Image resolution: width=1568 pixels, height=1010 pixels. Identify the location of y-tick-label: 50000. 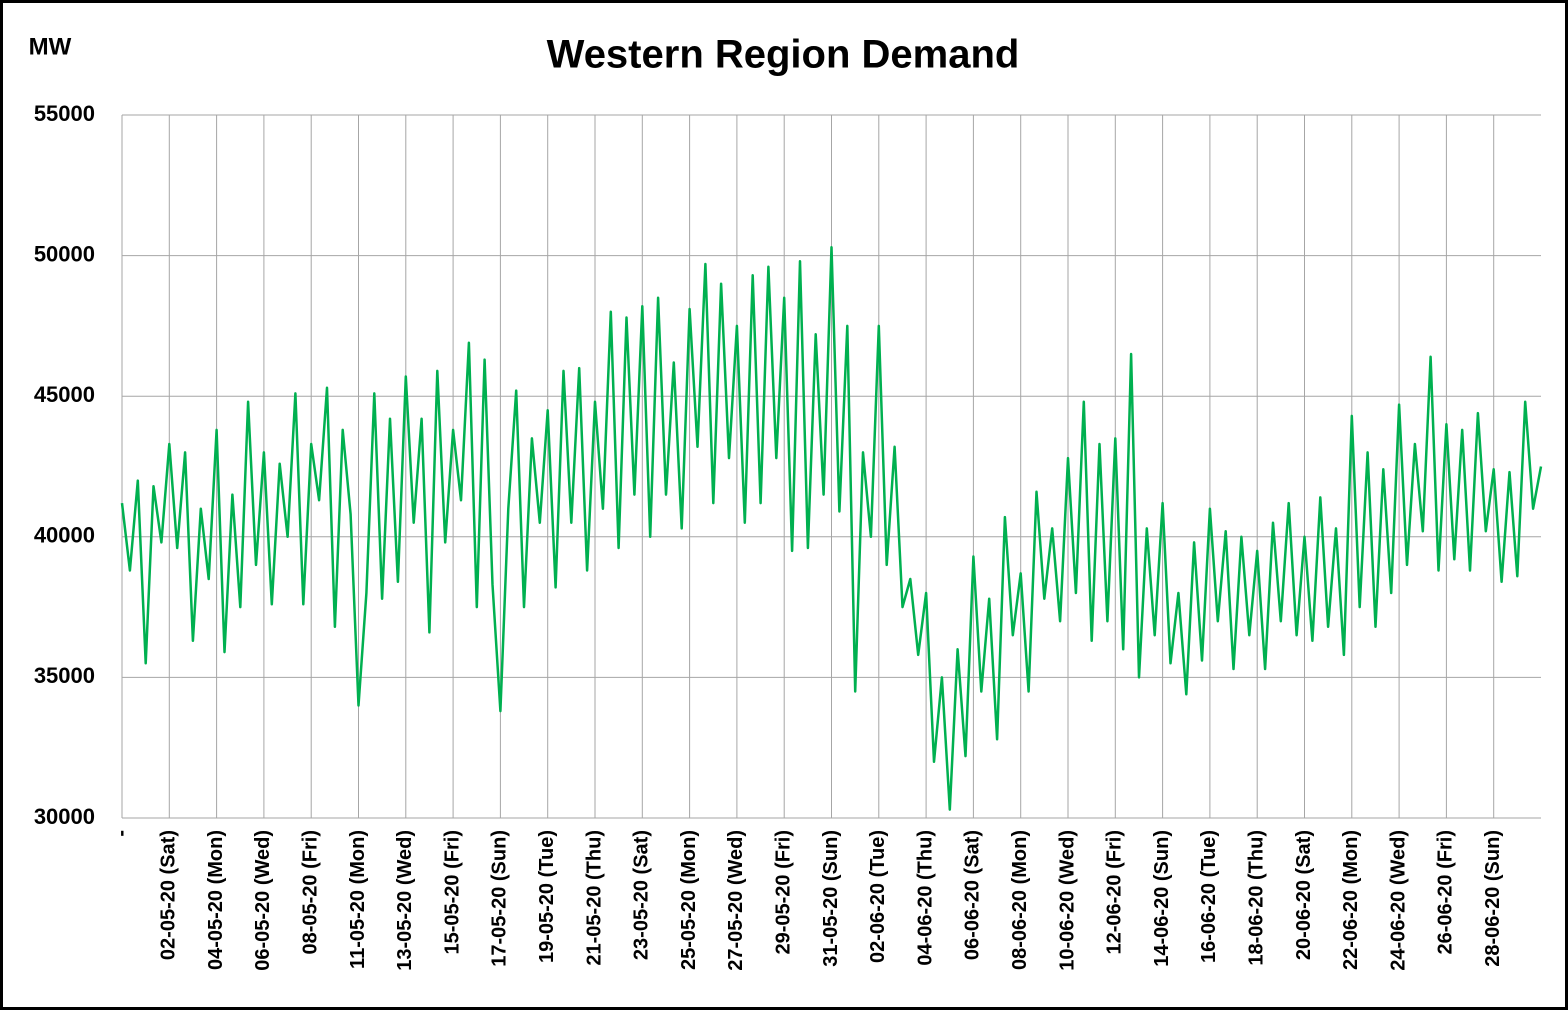
(64, 253).